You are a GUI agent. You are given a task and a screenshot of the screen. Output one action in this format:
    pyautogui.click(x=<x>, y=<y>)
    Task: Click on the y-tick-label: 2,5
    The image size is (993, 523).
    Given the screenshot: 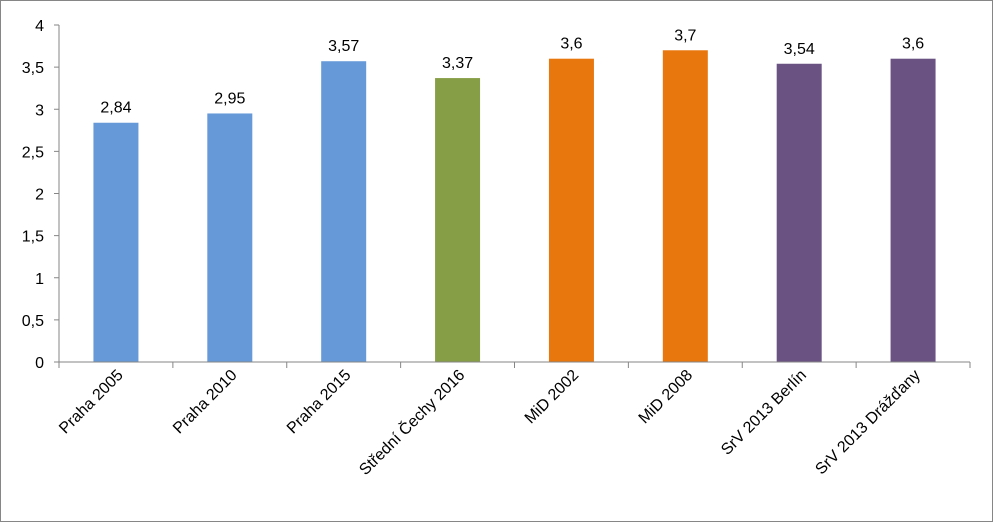 What is the action you would take?
    pyautogui.click(x=33, y=152)
    